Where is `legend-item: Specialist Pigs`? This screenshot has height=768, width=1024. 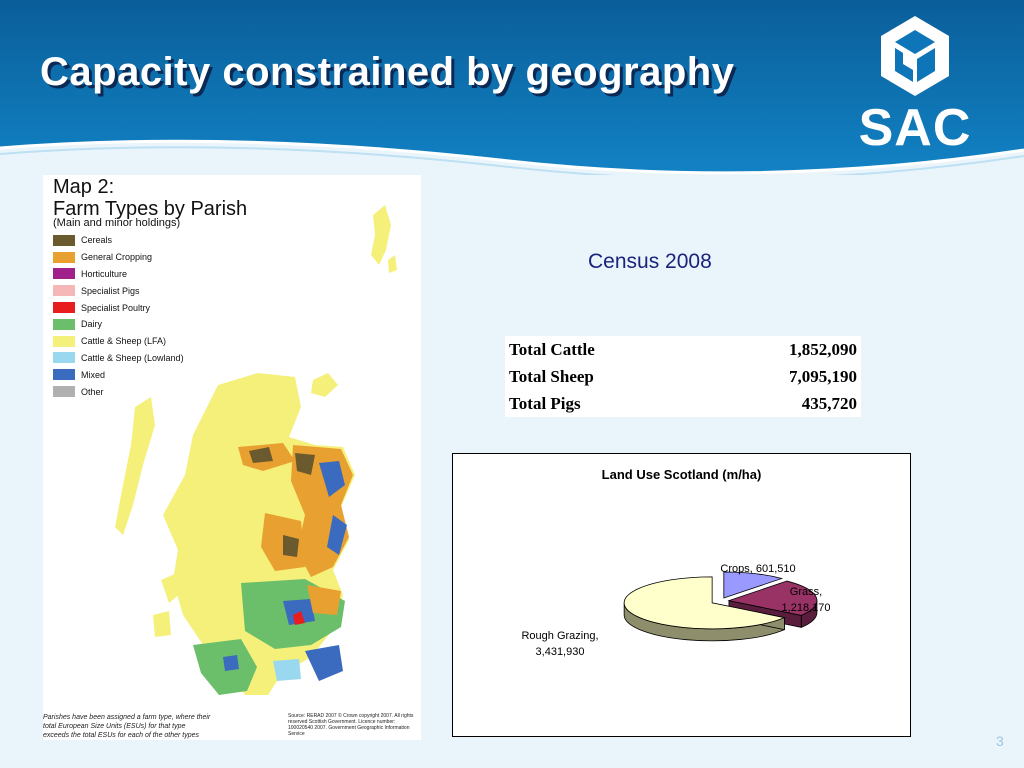
legend-item: Specialist Pigs is located at coordinates (118, 290).